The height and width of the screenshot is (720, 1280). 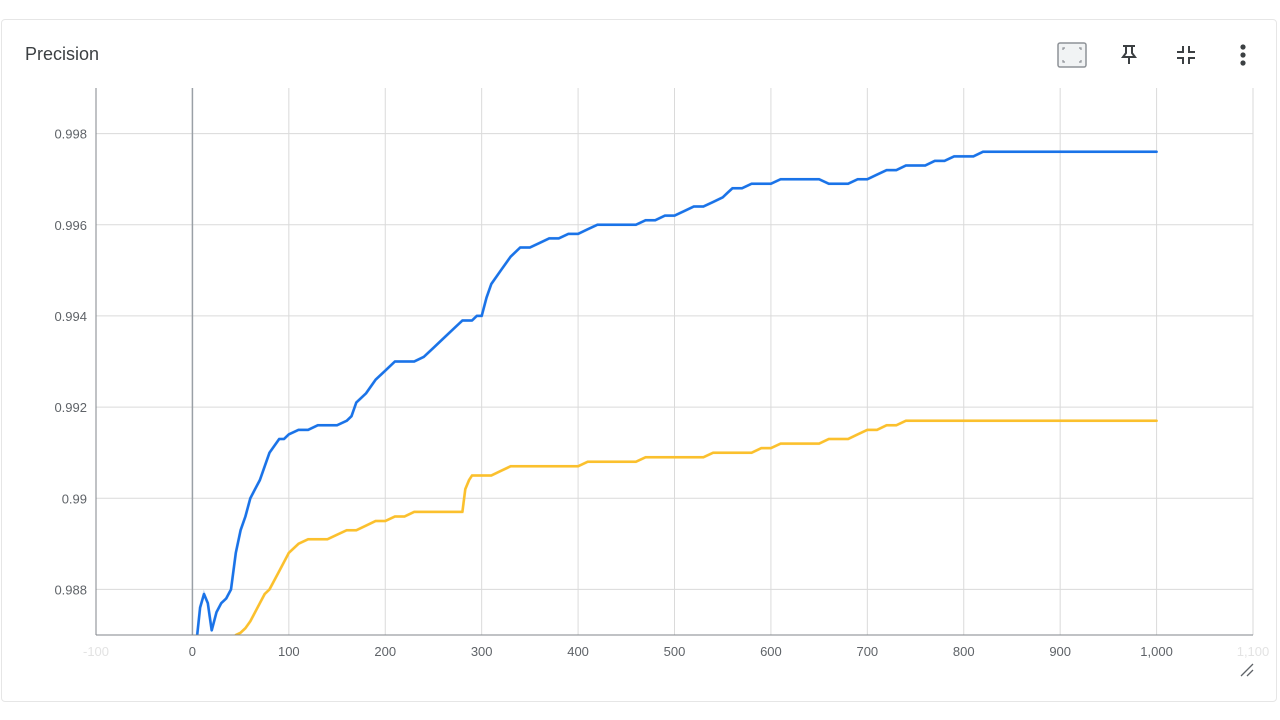 I want to click on x-tick-label: 0, so click(x=192, y=651).